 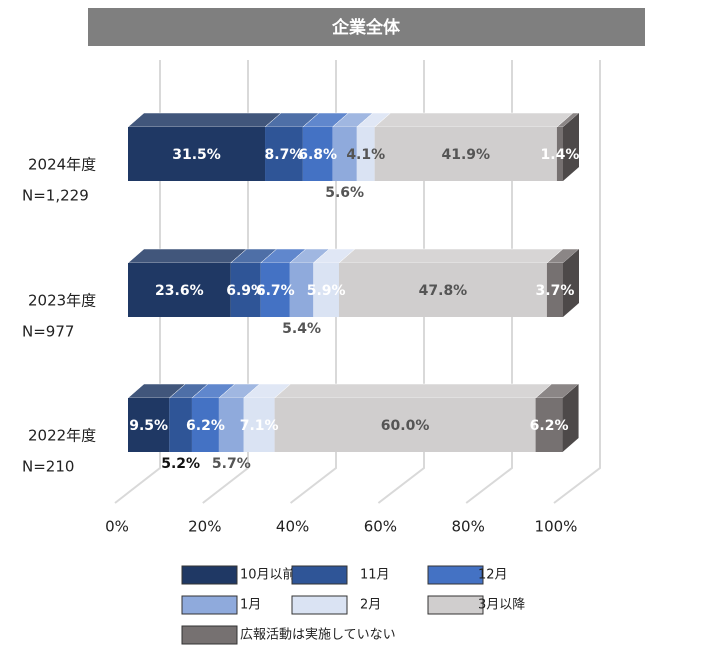 I want to click on data-label: 3.7%, so click(x=555, y=291).